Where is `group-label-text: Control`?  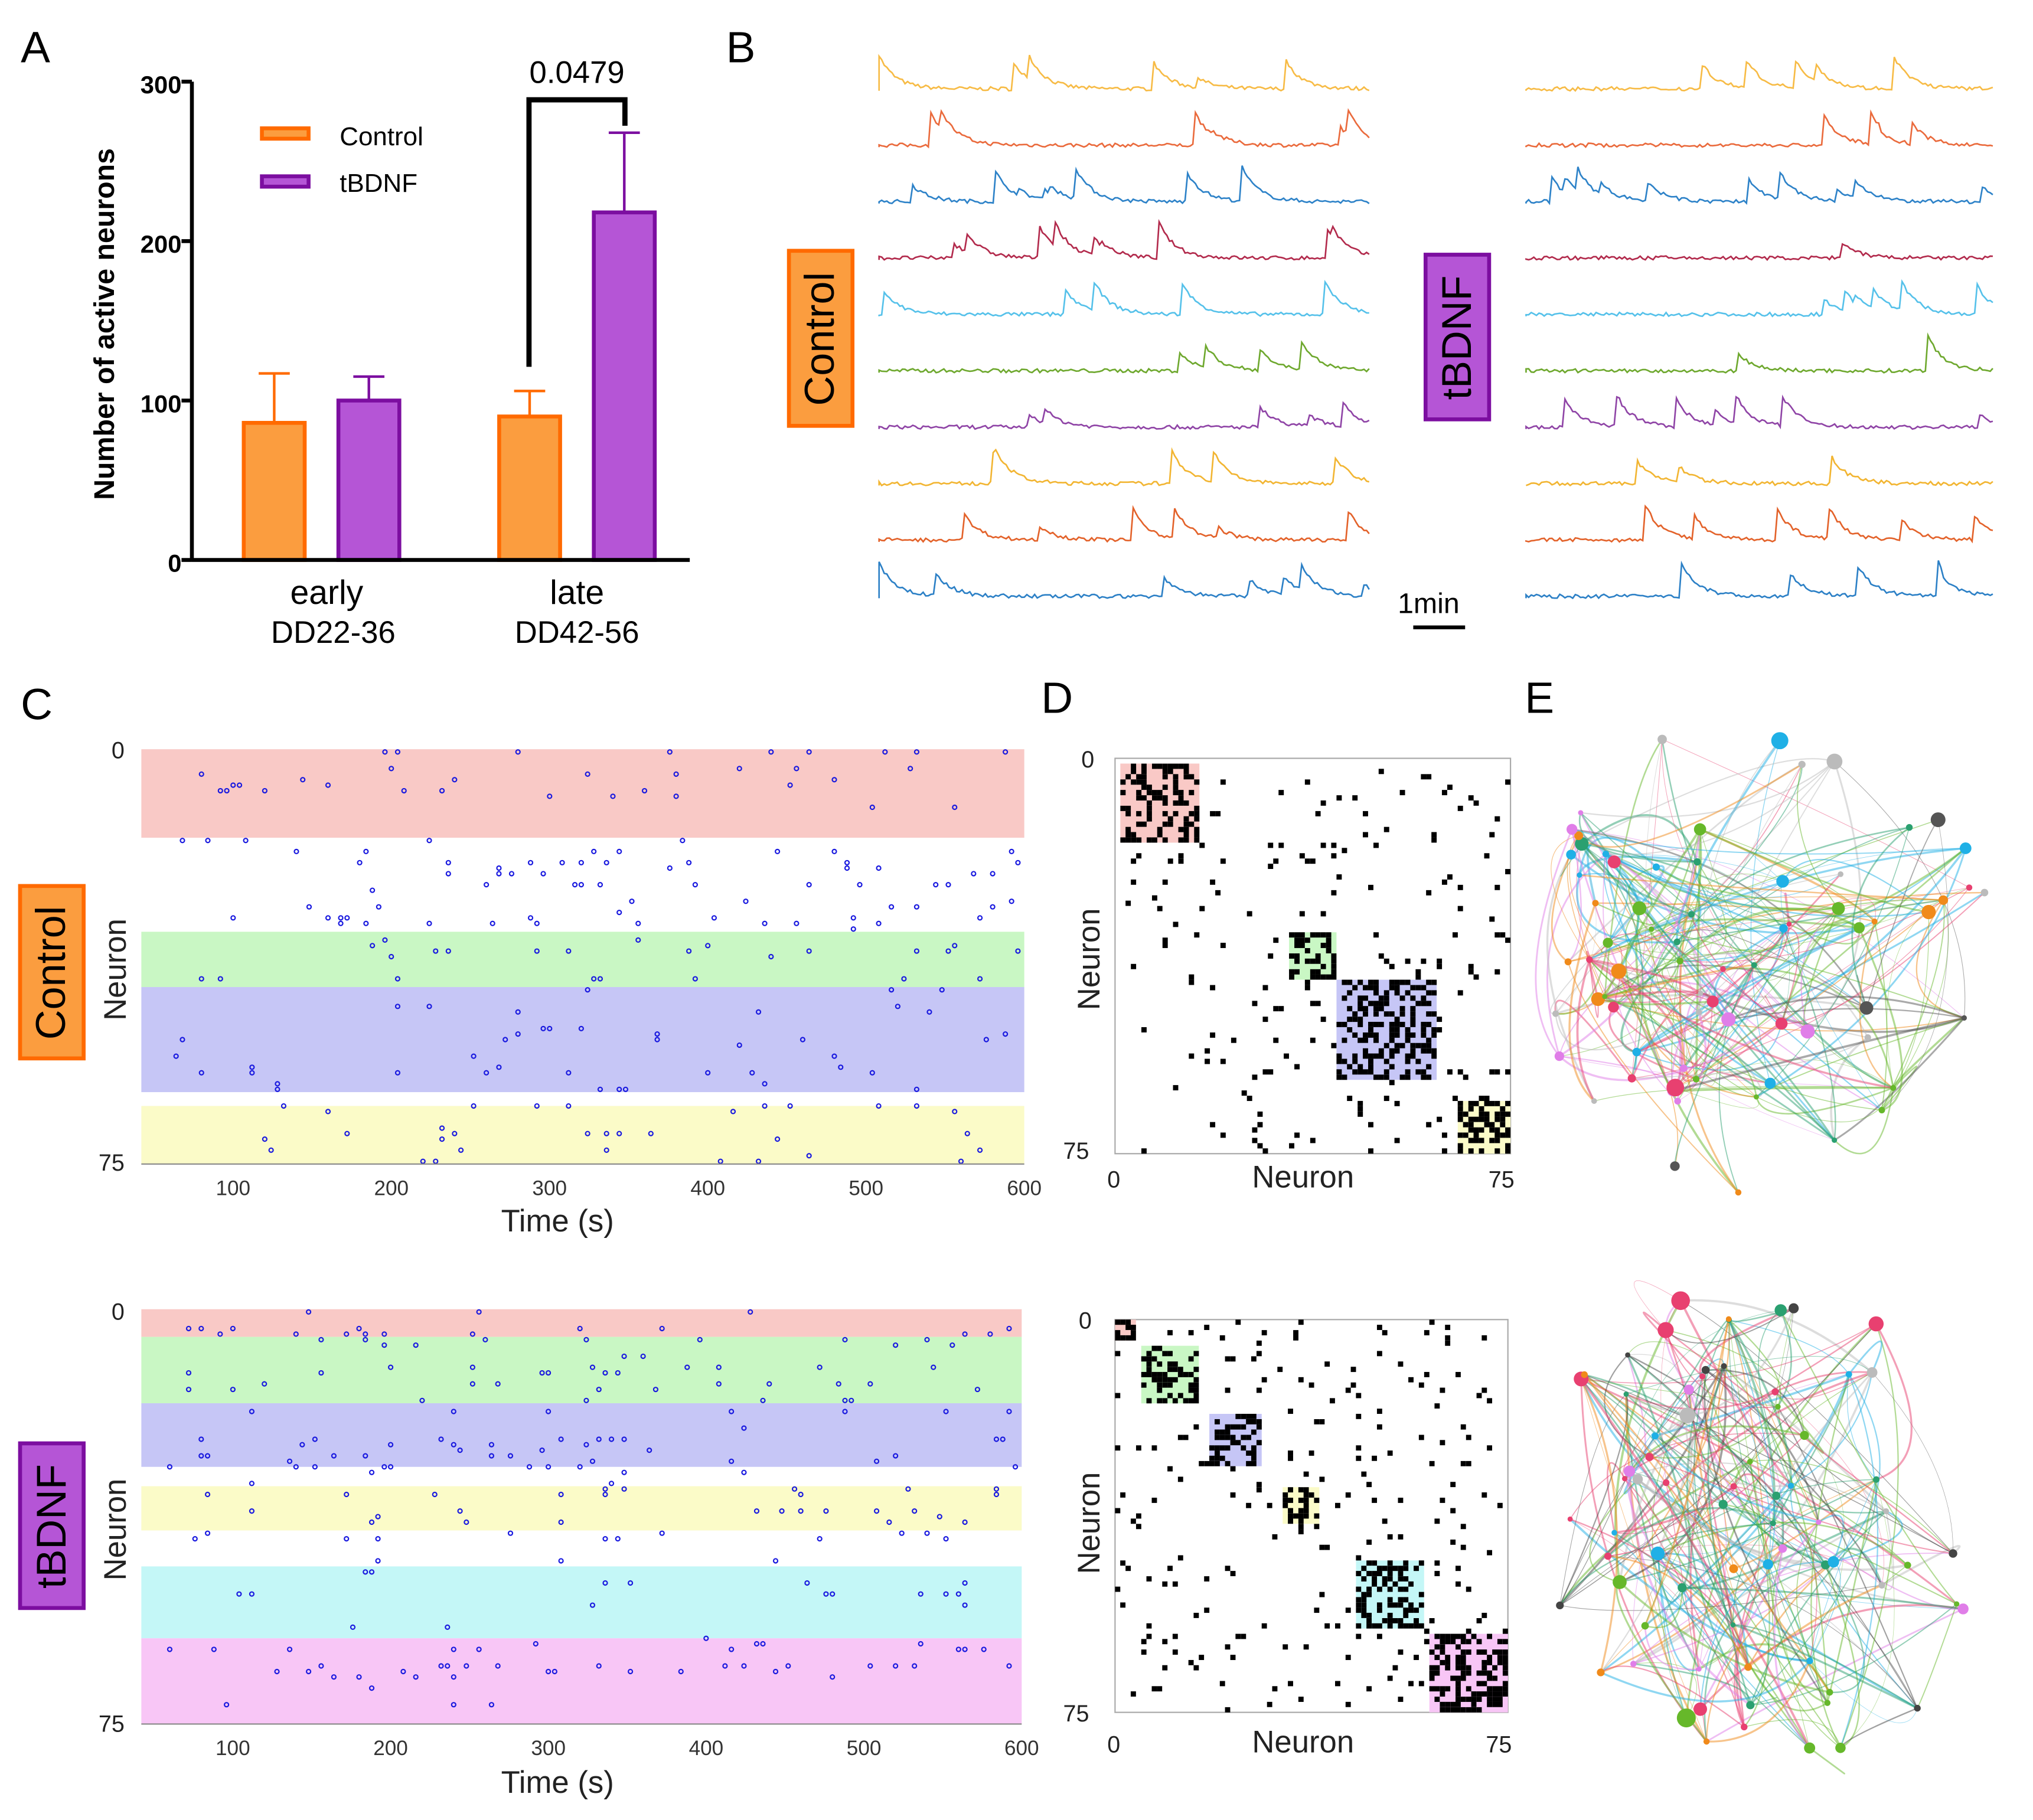 group-label-text: Control is located at coordinates (51, 973).